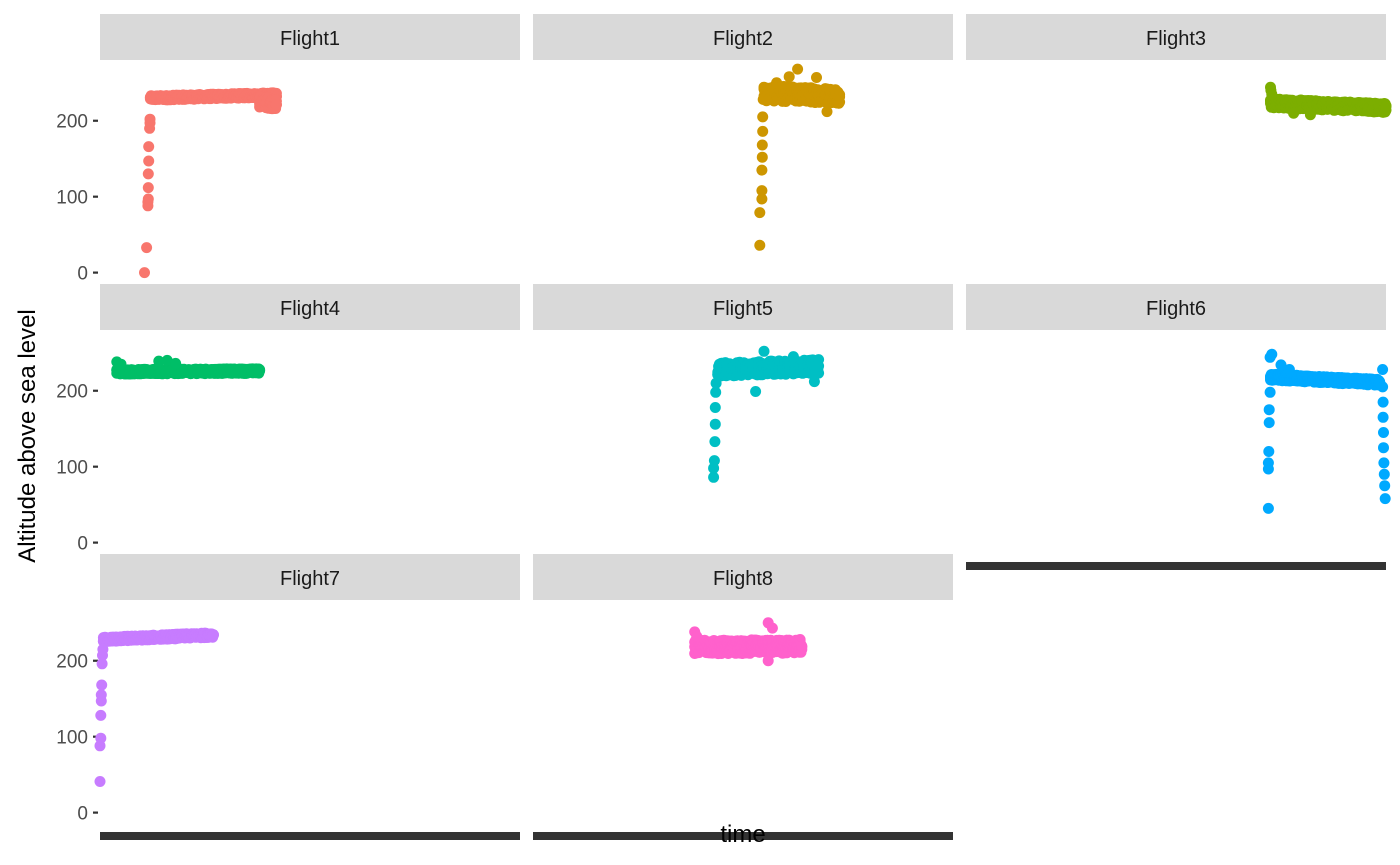  Describe the element at coordinates (748, 642) in the screenshot. I see `series-flight8` at that location.